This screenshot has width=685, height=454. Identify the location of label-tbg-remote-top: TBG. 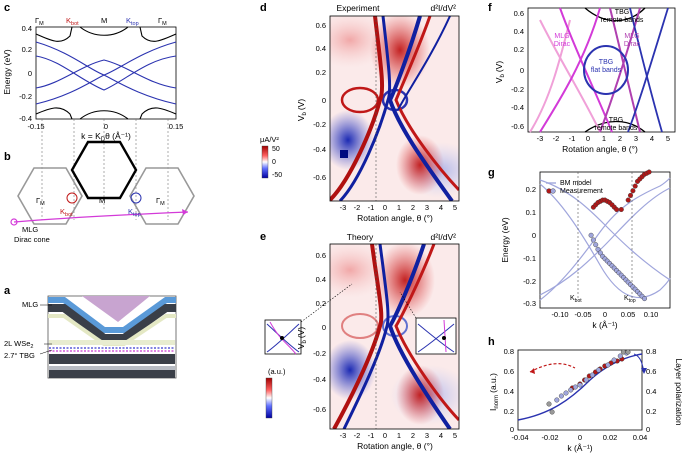
(622, 12).